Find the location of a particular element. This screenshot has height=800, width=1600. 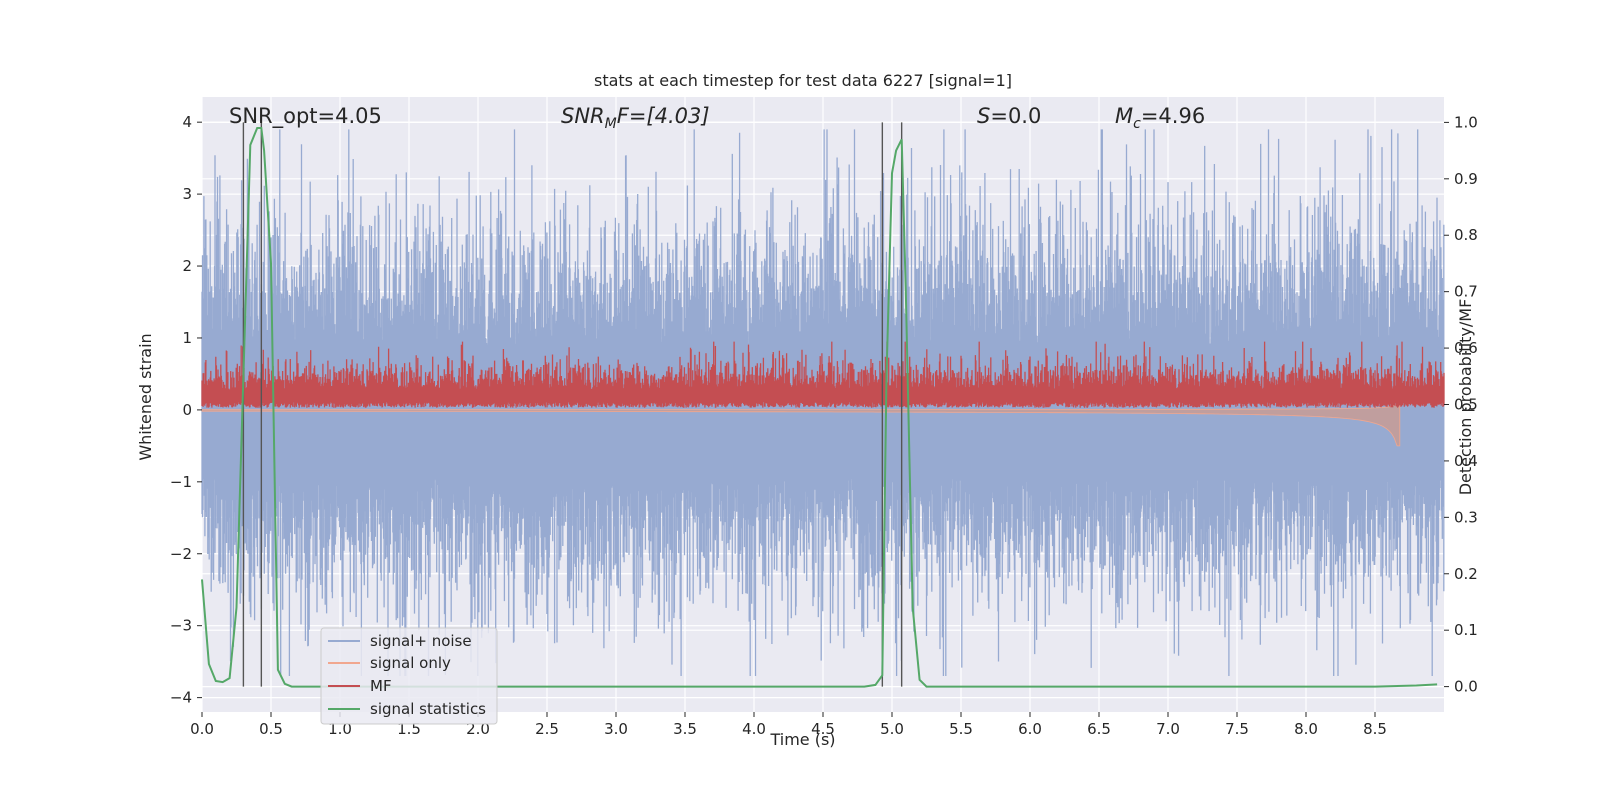

signal-only-trace is located at coordinates (801, 425).